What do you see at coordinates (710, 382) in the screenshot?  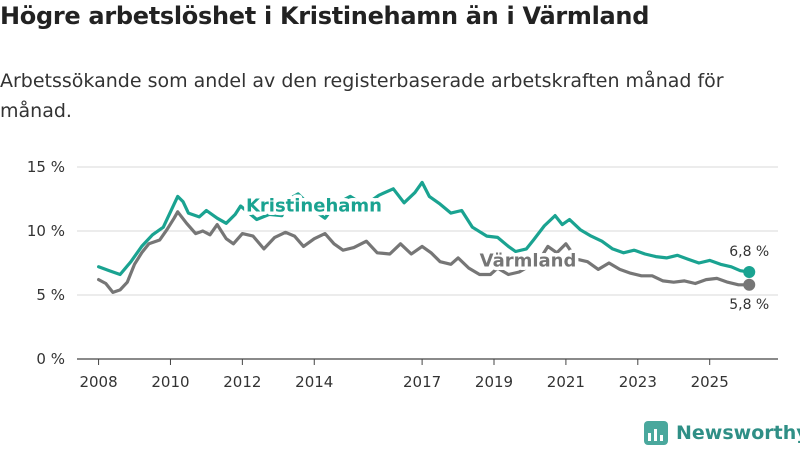 I see `x-tick-label: 2025` at bounding box center [710, 382].